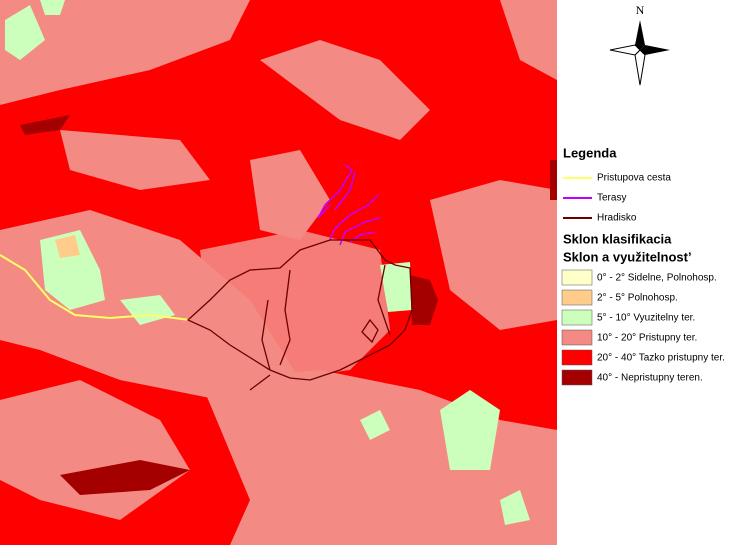 The height and width of the screenshot is (545, 735). Describe the element at coordinates (67, 246) in the screenshot. I see `peach-area` at that location.